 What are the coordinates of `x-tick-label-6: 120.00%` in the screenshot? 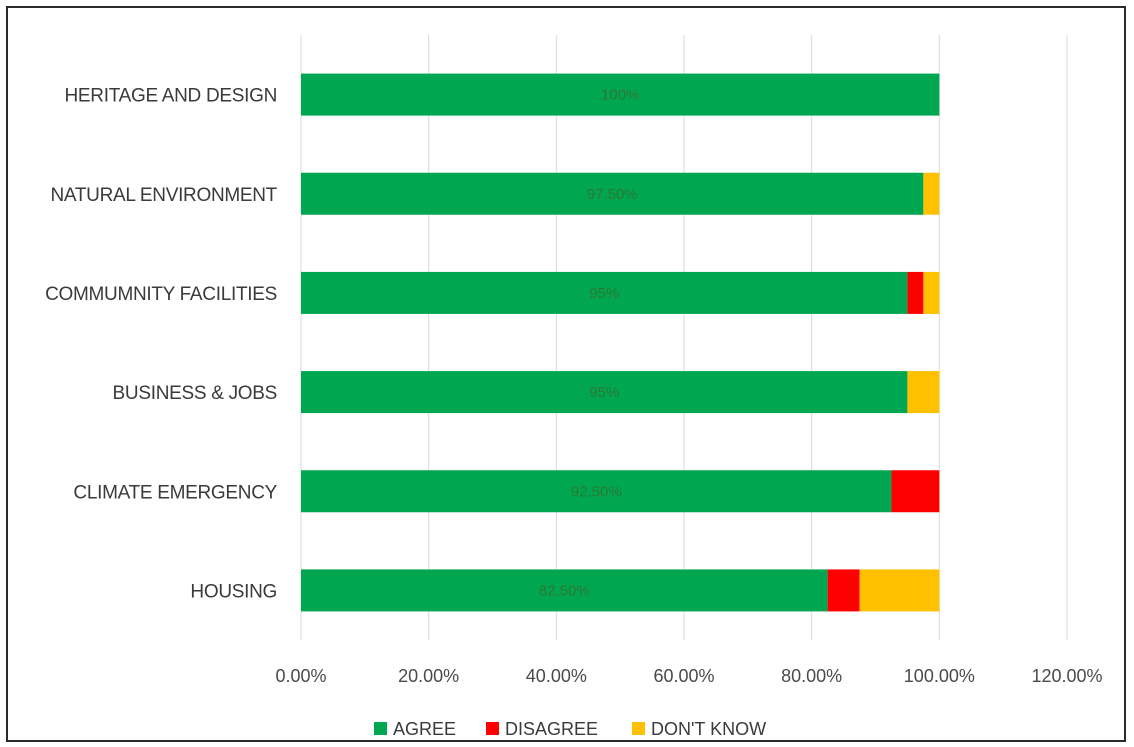 It's located at (1066, 676).